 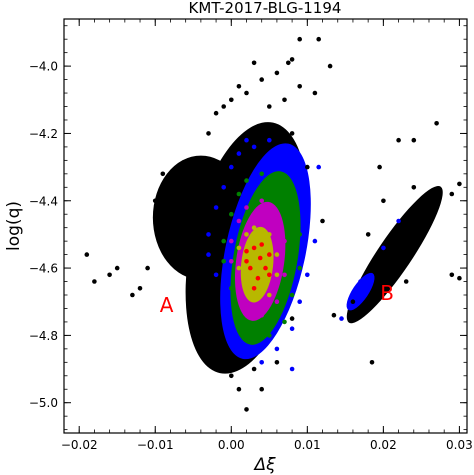 I want to click on x-tick-label: 0.01, so click(x=307, y=445).